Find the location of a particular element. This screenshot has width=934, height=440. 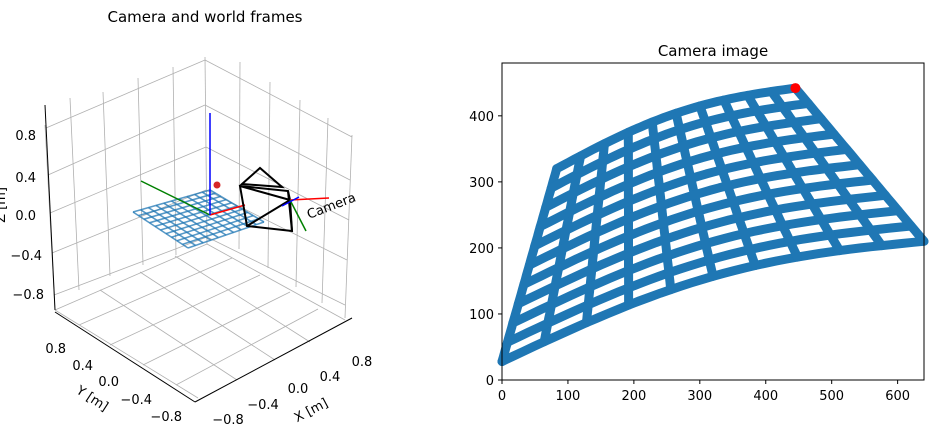

x2-tick-label: 400 is located at coordinates (765, 396).